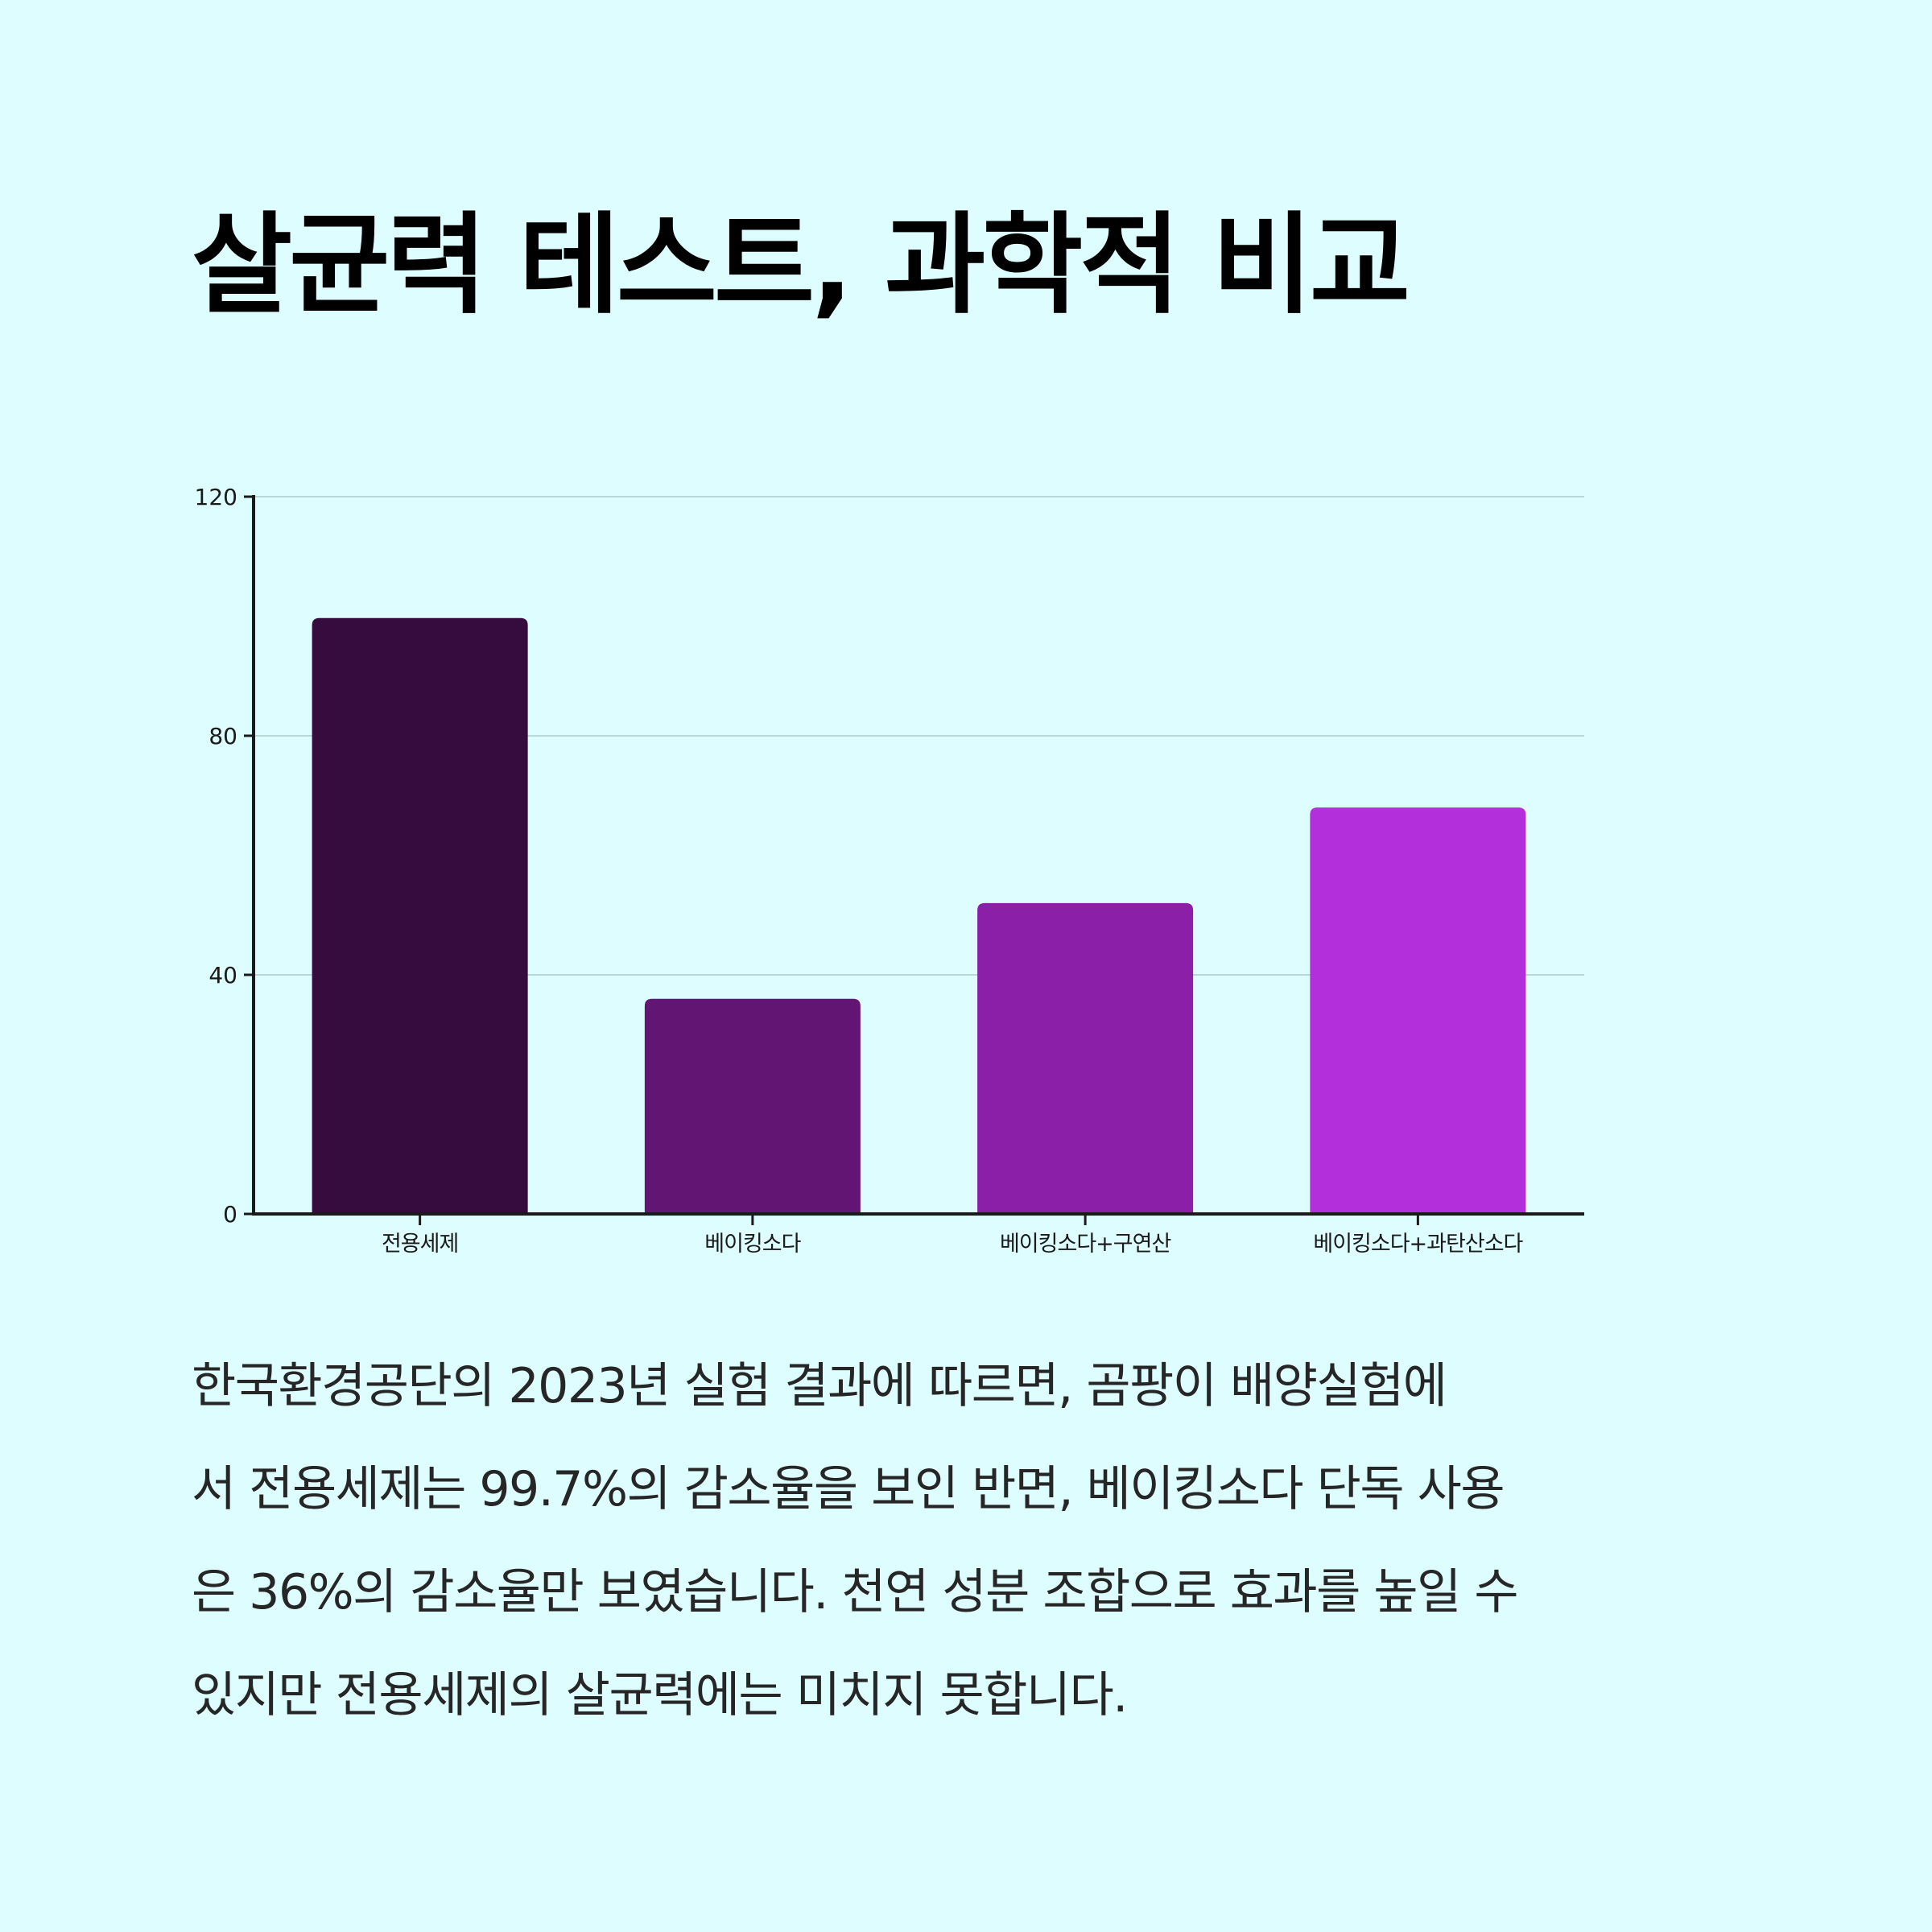 The width and height of the screenshot is (1932, 1932). What do you see at coordinates (752, 1244) in the screenshot?
I see `x-tick-label-2: 베이킹소다` at bounding box center [752, 1244].